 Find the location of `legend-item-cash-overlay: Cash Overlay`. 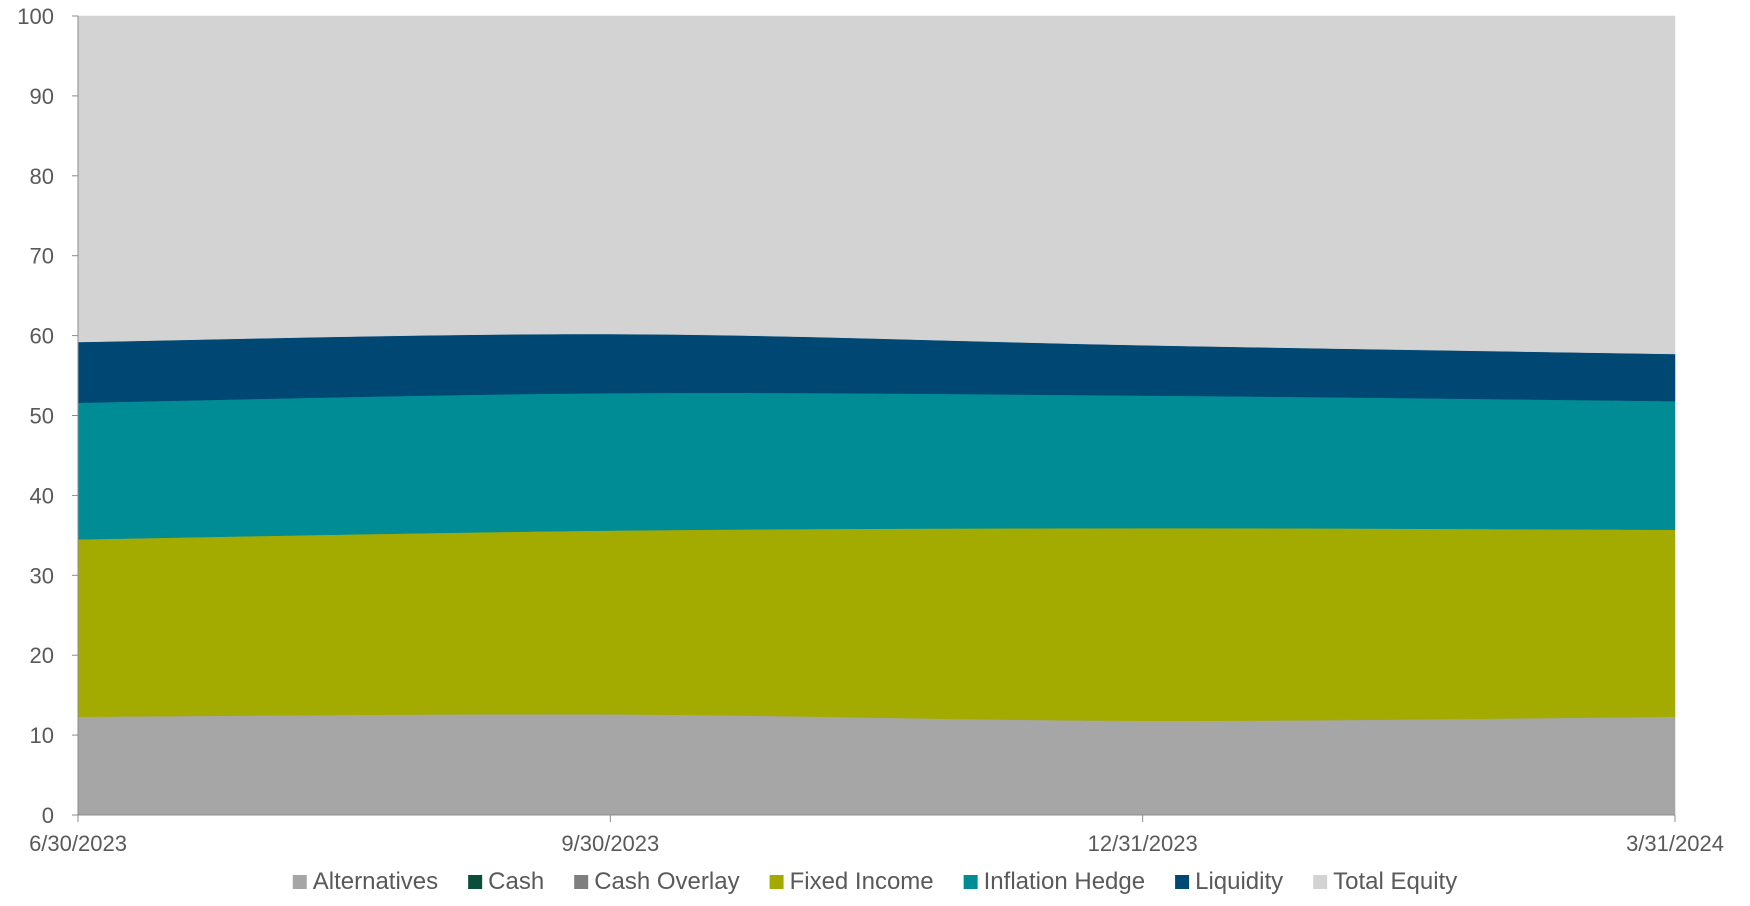

legend-item-cash-overlay: Cash Overlay is located at coordinates (657, 881).